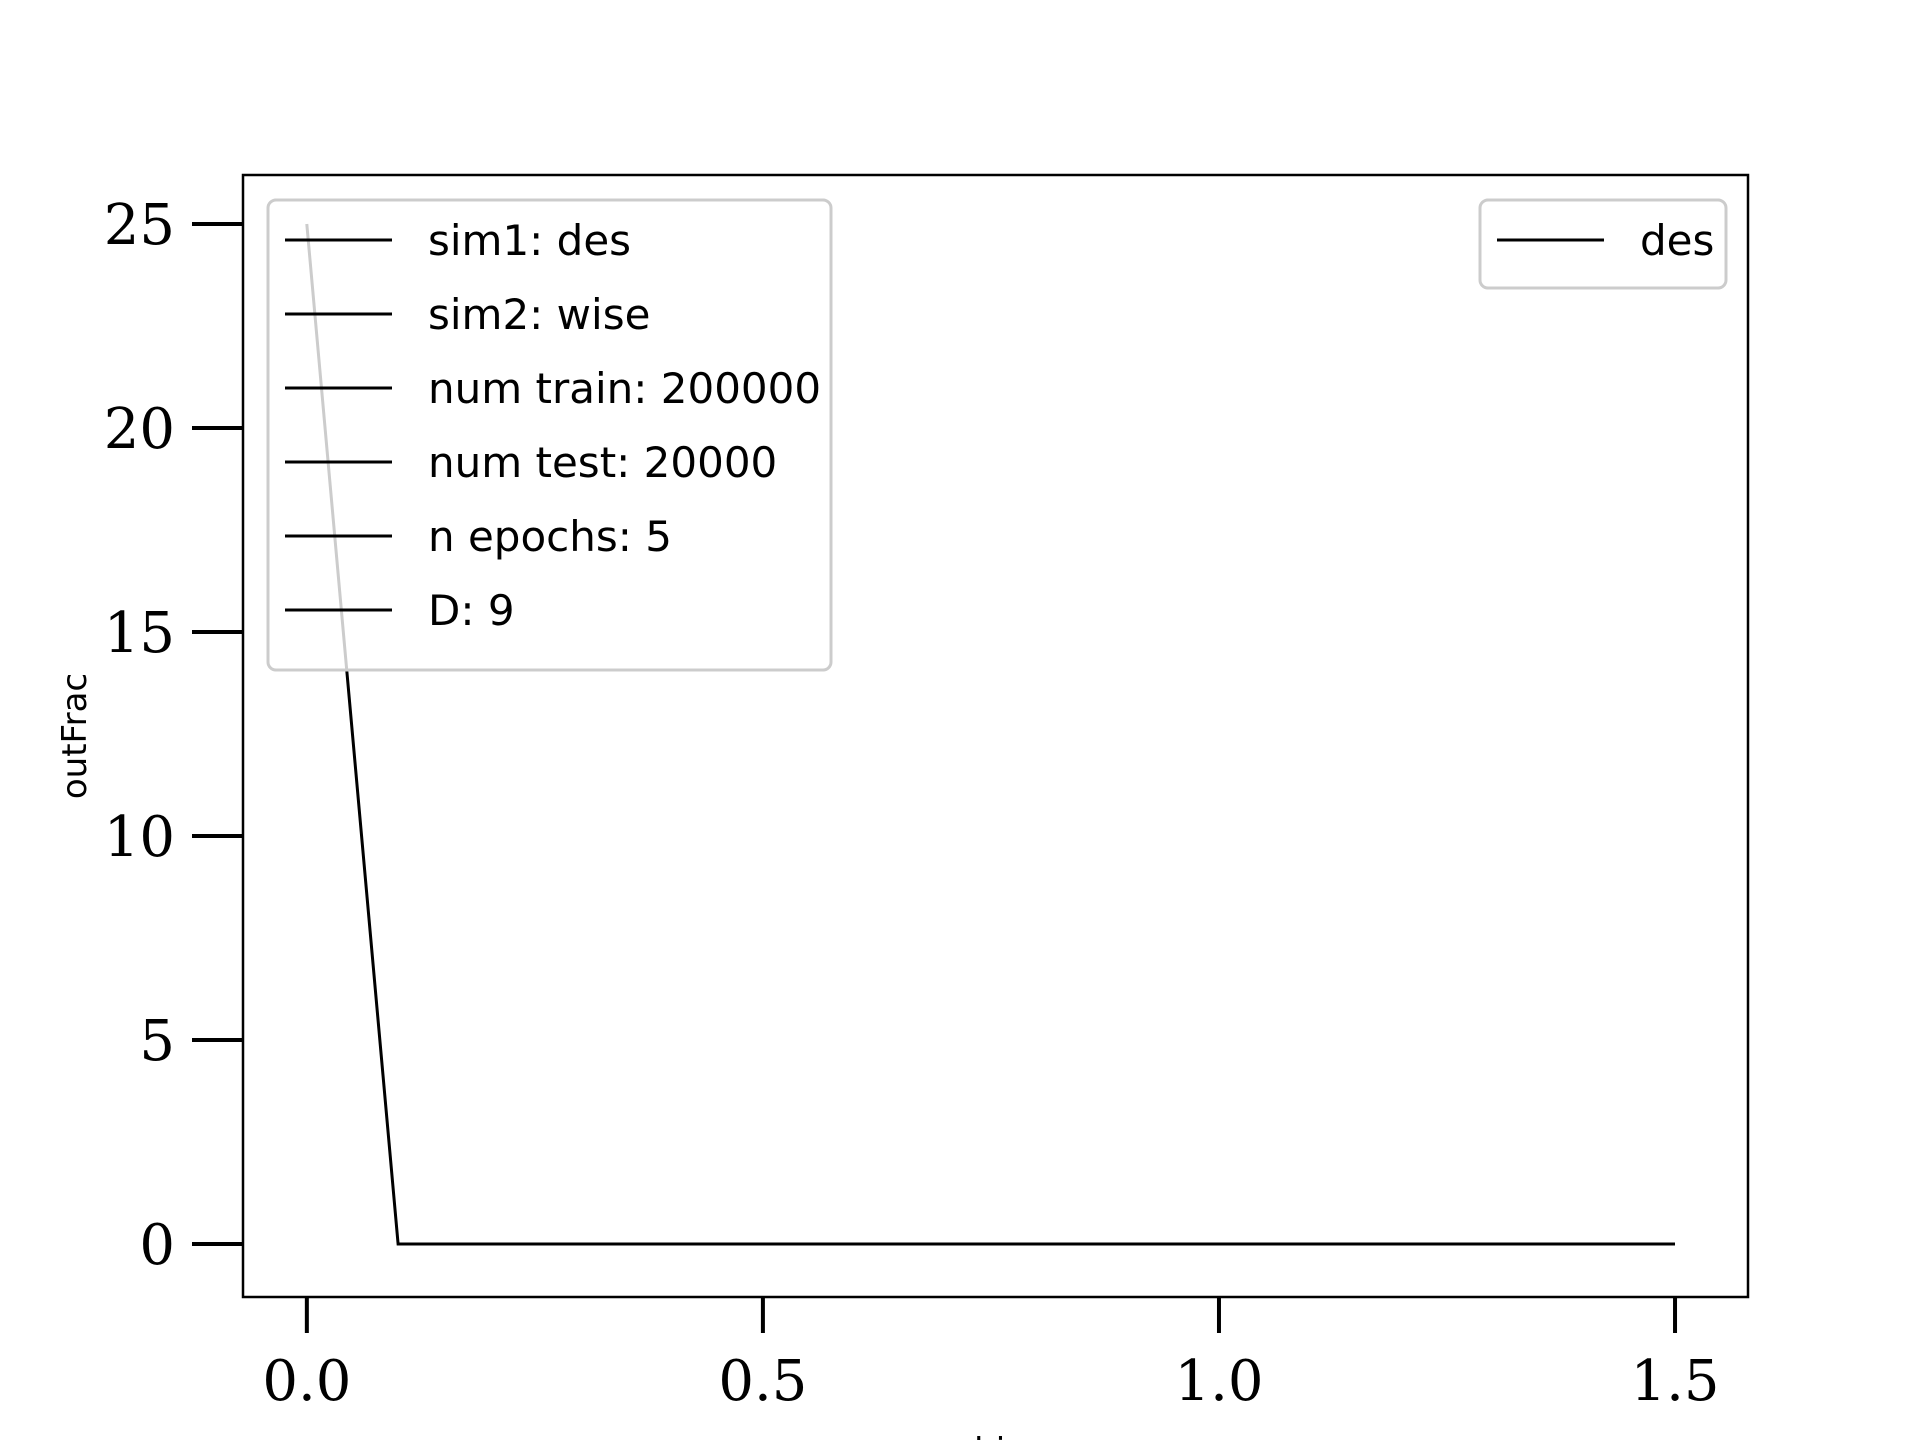 This screenshot has height=1440, width=1920. Describe the element at coordinates (991, 1355) in the screenshot. I see `x-axis: 0.0 0.5 1.0 1.5` at that location.